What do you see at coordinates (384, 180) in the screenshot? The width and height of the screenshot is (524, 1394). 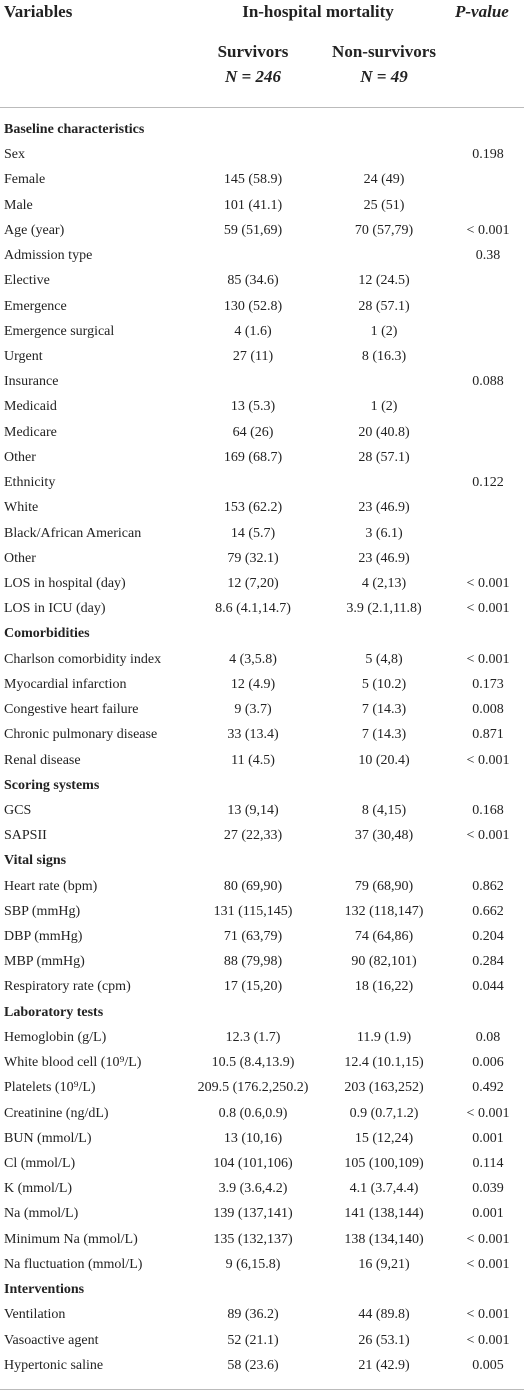 I see `cell-non-survivors: 24 (49)` at bounding box center [384, 180].